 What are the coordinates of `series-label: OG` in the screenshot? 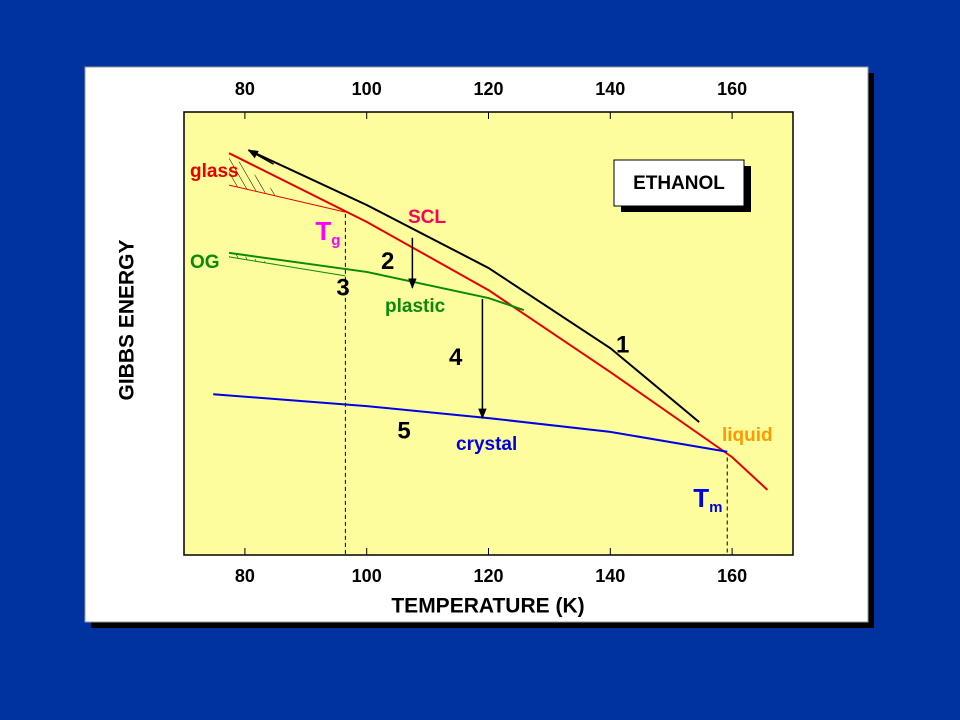 It's located at (205, 262).